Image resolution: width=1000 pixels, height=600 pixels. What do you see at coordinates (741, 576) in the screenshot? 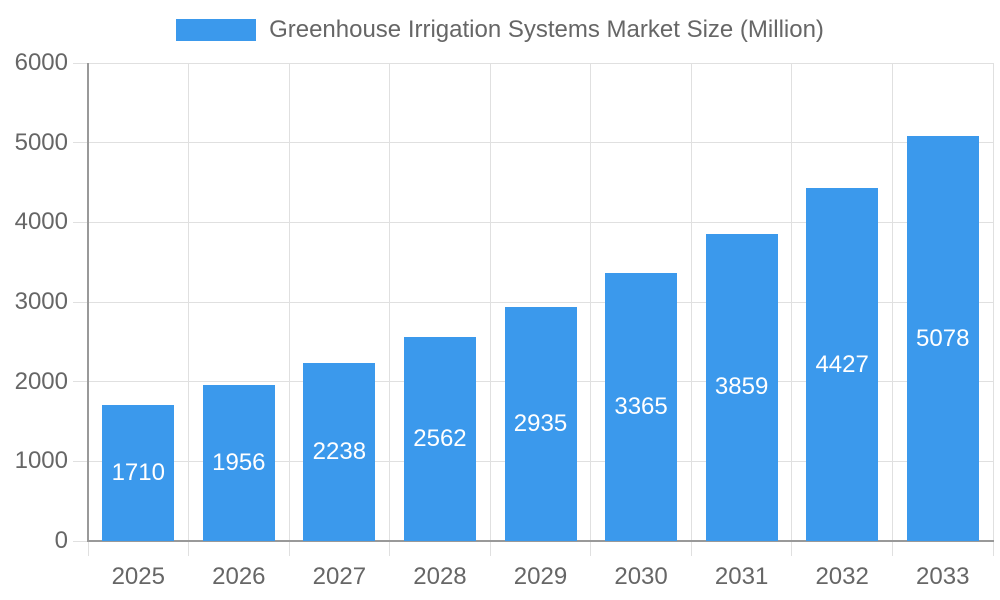
I see `x-axis-label: 2031` at bounding box center [741, 576].